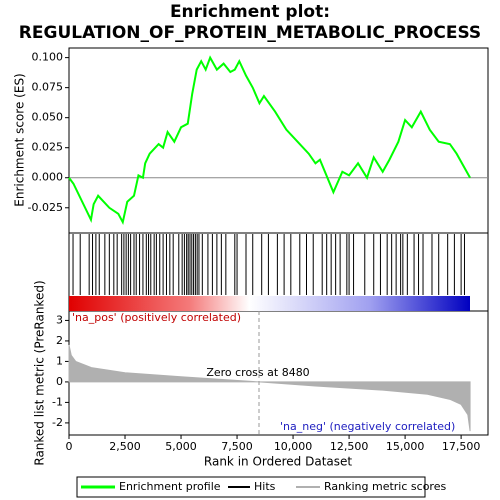 The height and width of the screenshot is (500, 500). I want to click on annotation: 'na_neg' (negatively correlated), so click(367, 426).